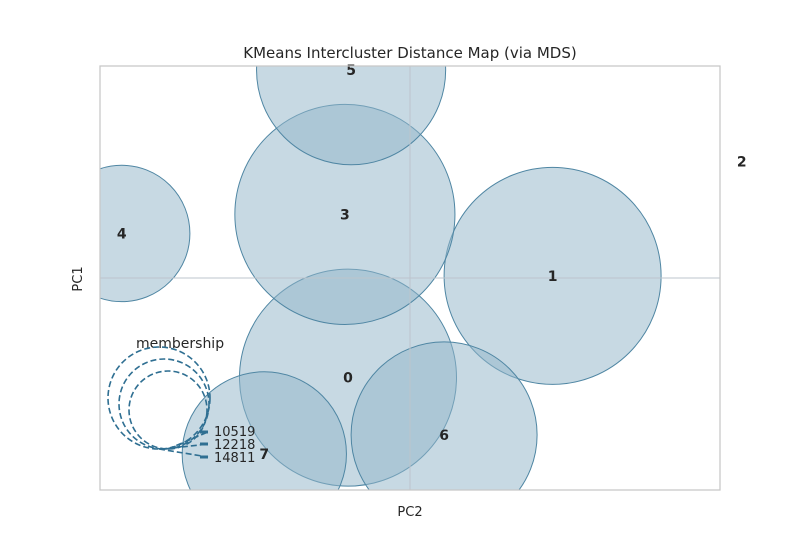 The height and width of the screenshot is (550, 800). I want to click on cluster-label-5: 5, so click(351, 71).